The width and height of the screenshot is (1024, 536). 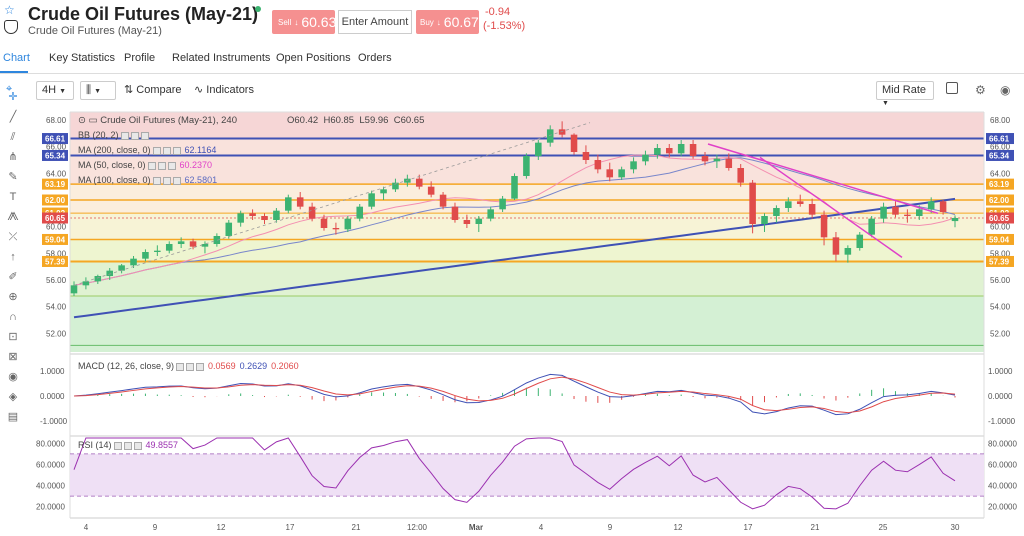 What do you see at coordinates (13, 257) in the screenshot?
I see `arrow-up-icon: ↑` at bounding box center [13, 257].